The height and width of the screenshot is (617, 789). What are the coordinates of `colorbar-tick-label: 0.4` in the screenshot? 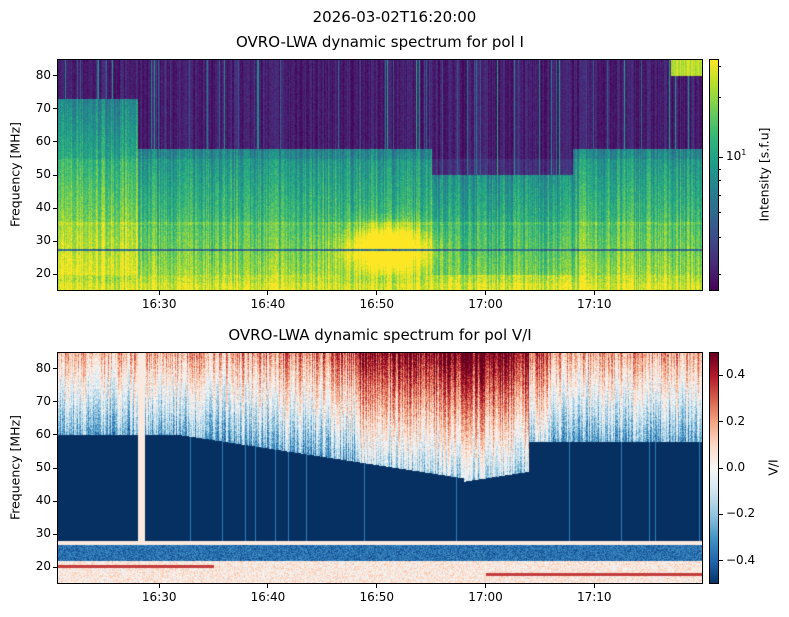 It's located at (736, 374).